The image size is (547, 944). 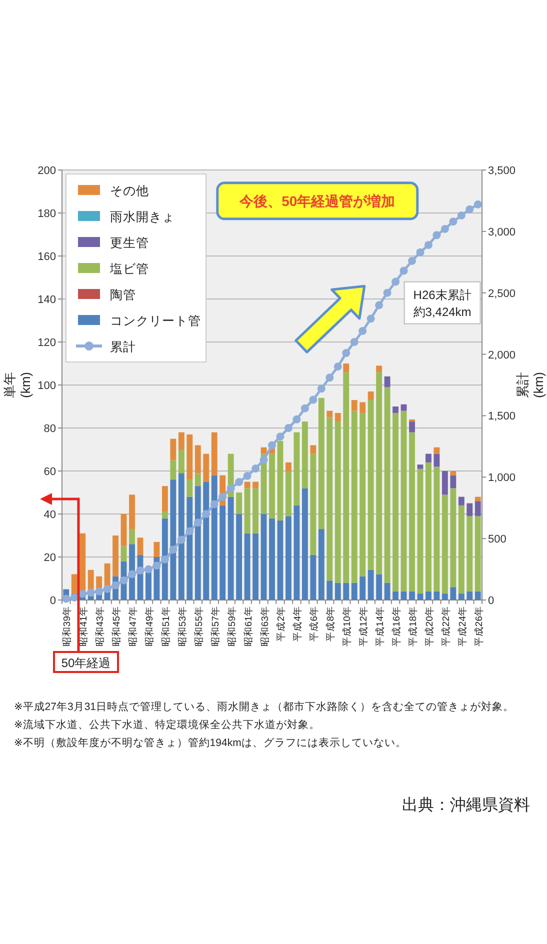 What do you see at coordinates (380, 626) in the screenshot?
I see `x-tick-label: 平成14年` at bounding box center [380, 626].